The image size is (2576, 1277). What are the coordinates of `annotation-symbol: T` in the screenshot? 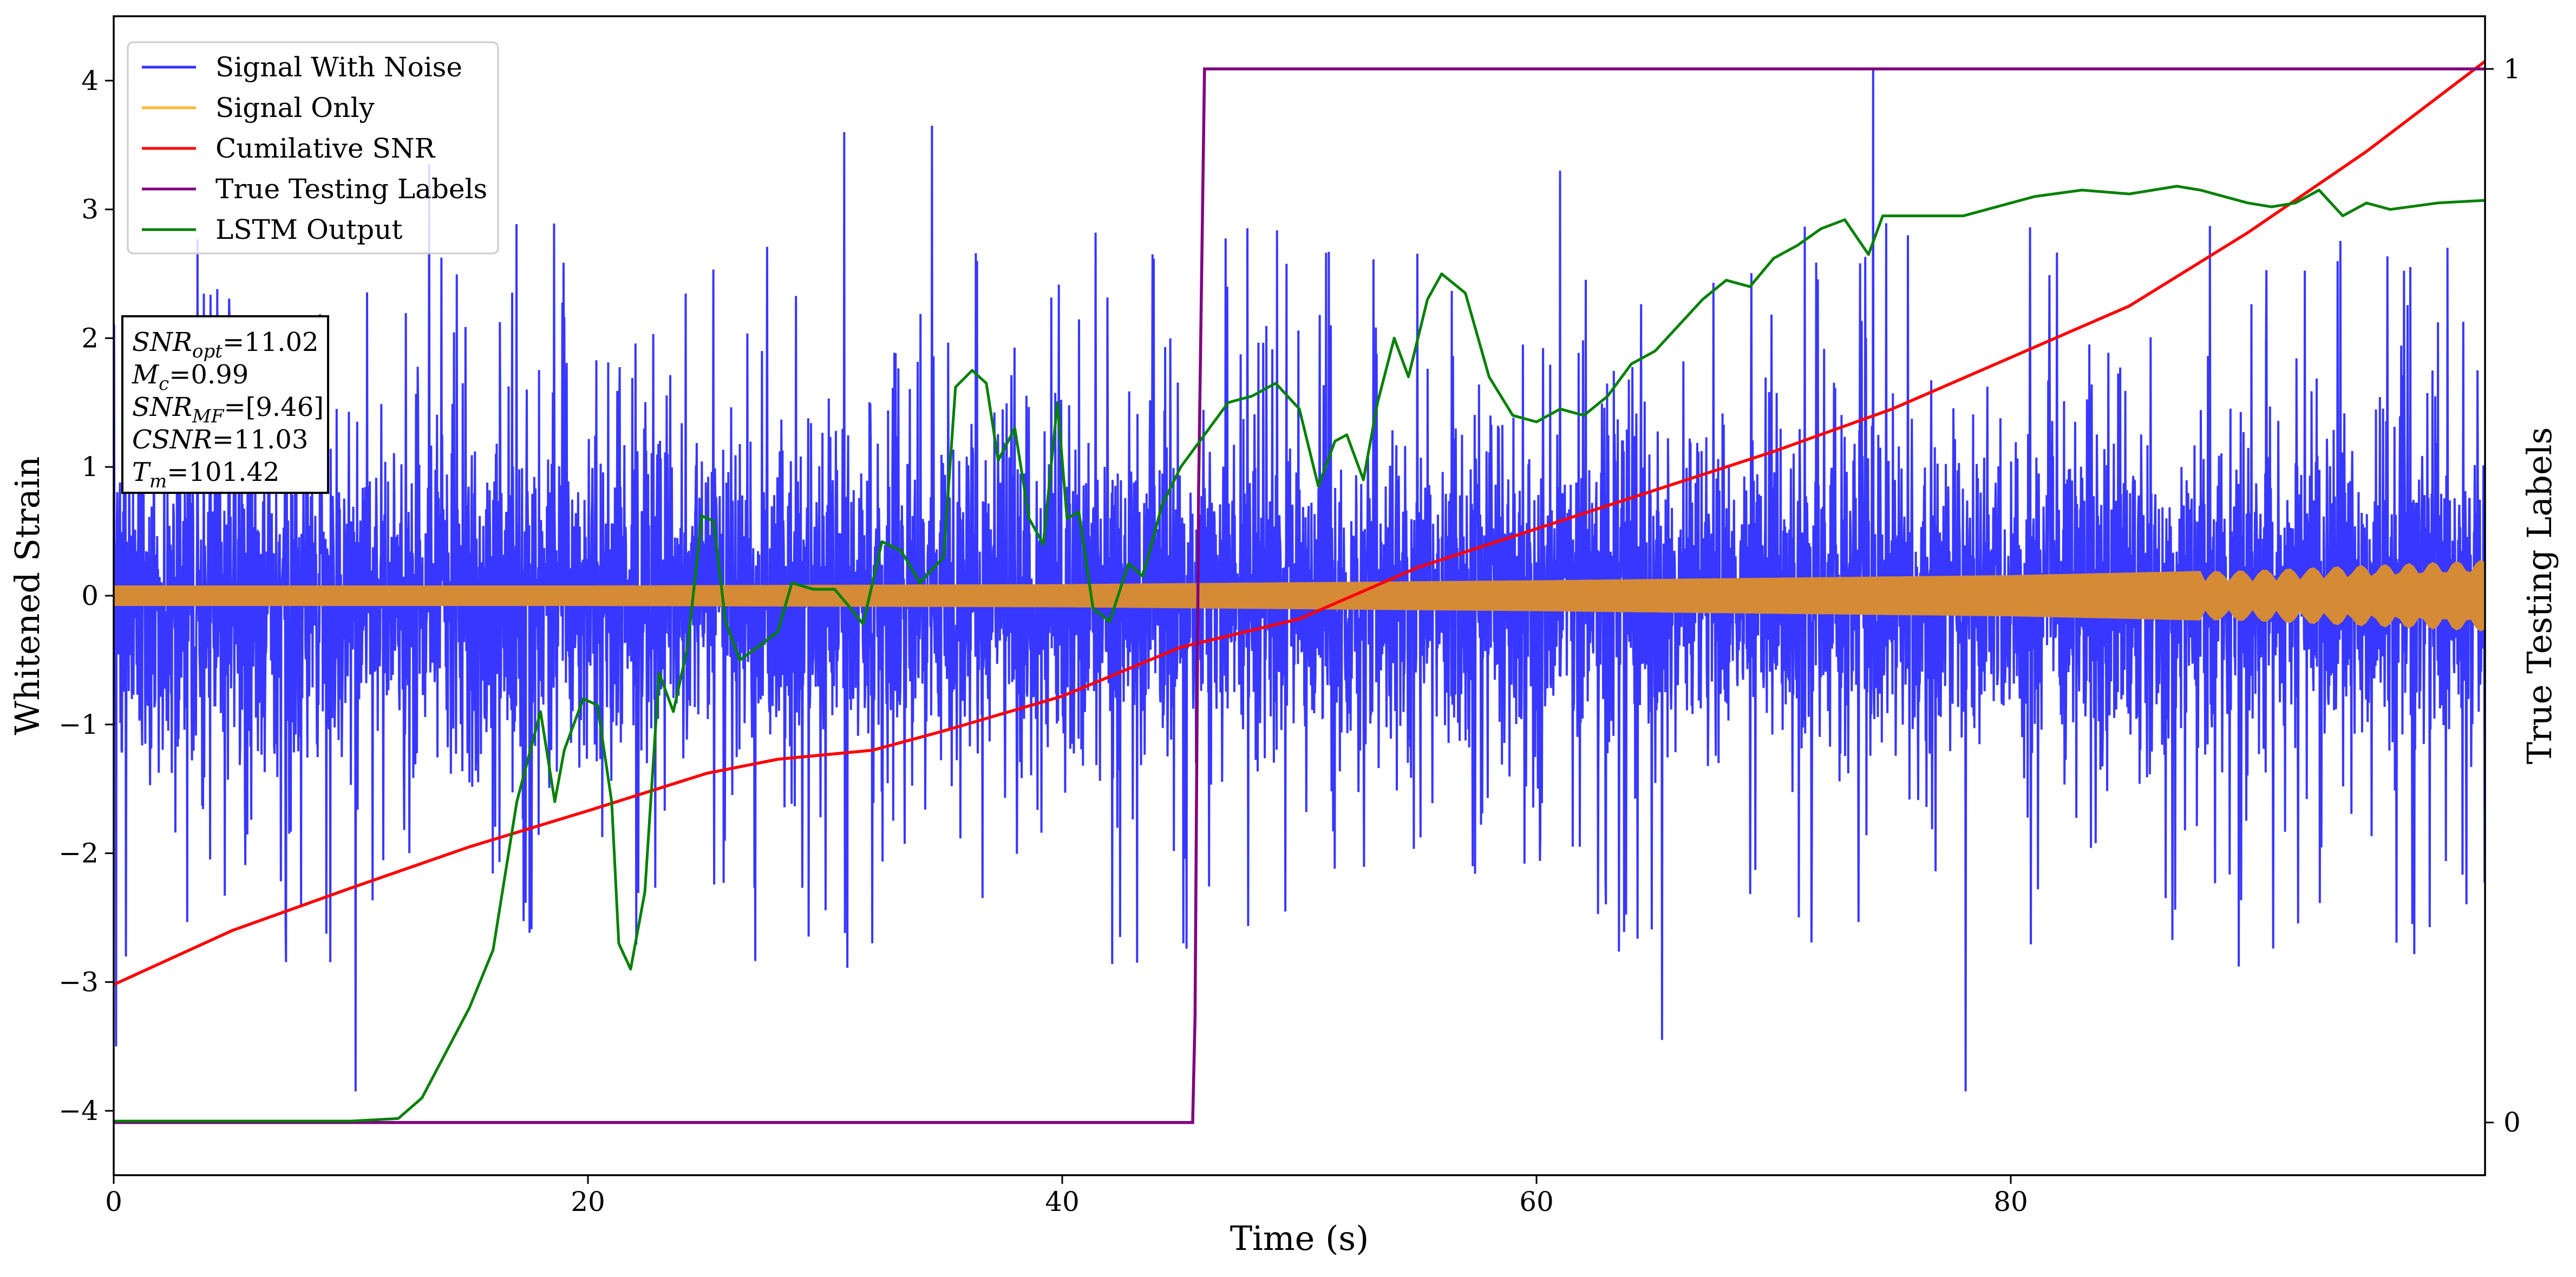 It's located at (141, 472).